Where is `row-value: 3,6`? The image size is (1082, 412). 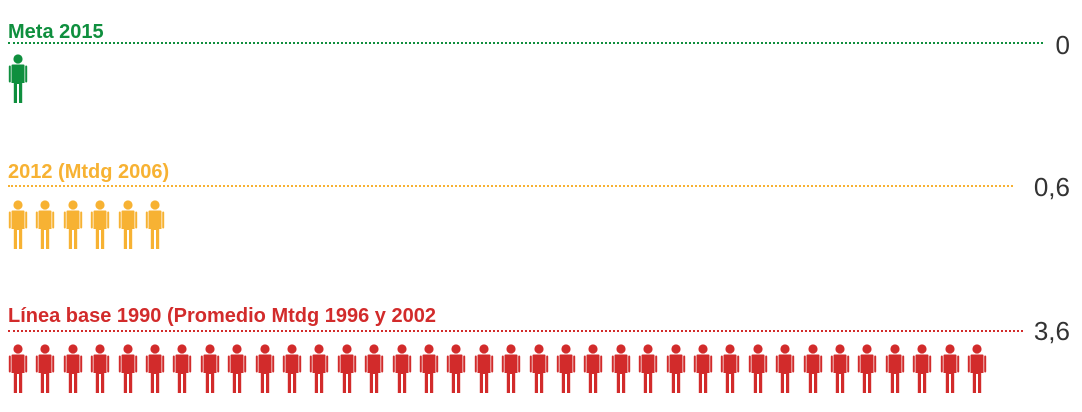 row-value: 3,6 is located at coordinates (1051, 331).